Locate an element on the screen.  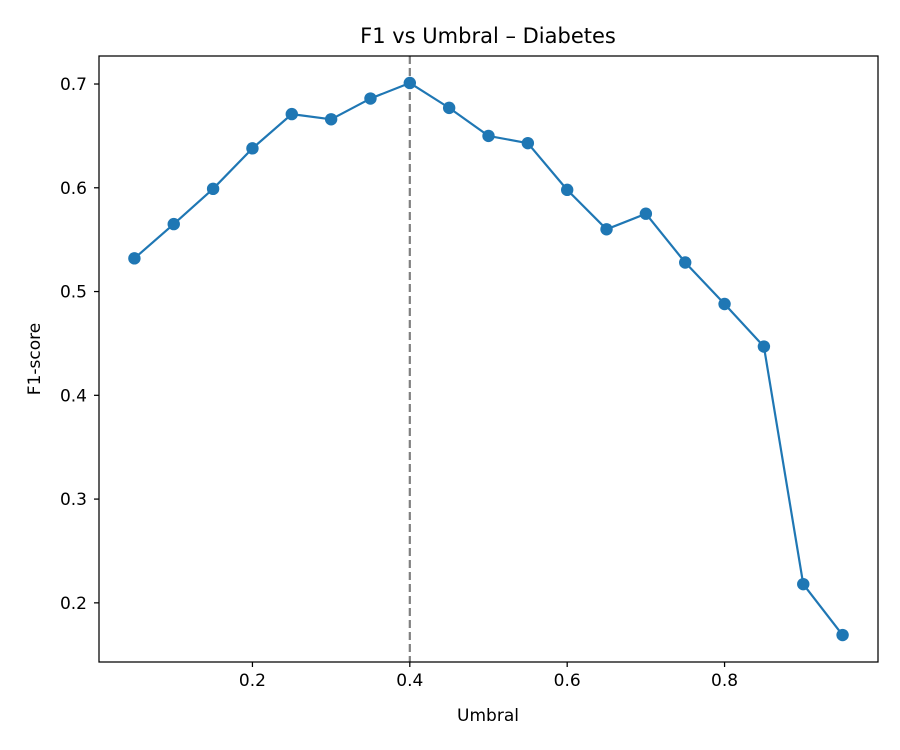
y-axis-label: F1-score is located at coordinates (35, 359).